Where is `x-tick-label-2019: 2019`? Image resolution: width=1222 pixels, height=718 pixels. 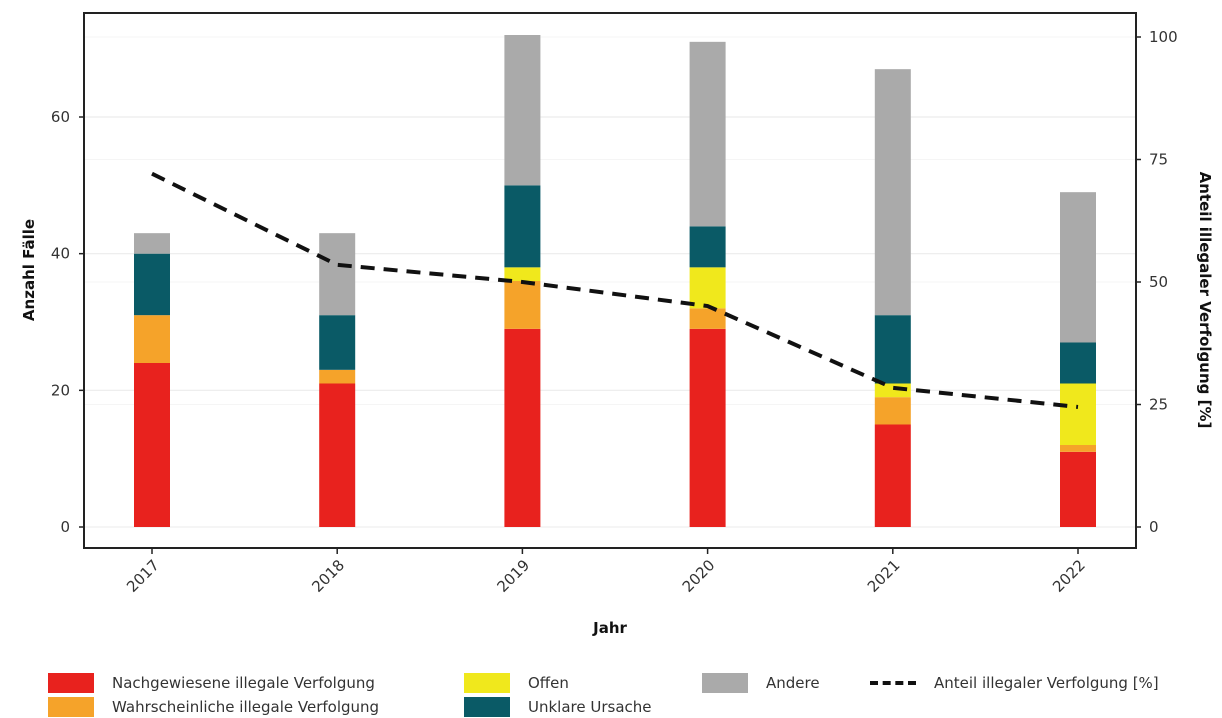 x-tick-label-2019: 2019 is located at coordinates (513, 576).